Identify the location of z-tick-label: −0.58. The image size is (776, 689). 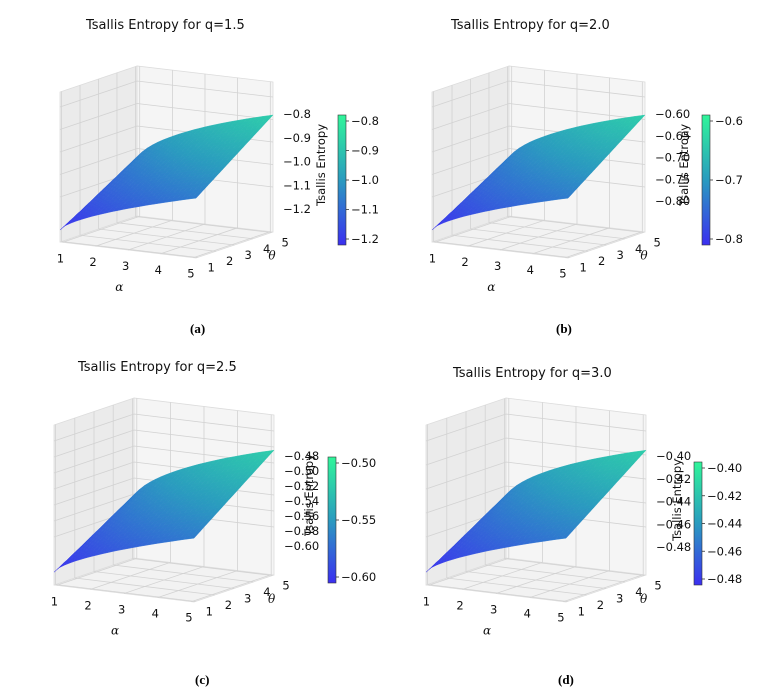
(301, 531).